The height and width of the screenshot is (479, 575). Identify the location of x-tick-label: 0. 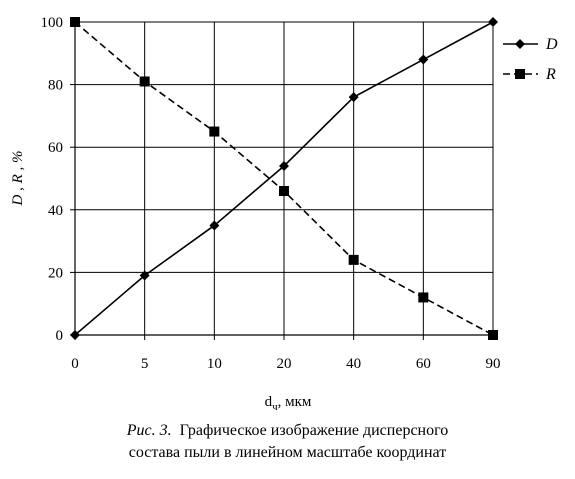
(75, 364).